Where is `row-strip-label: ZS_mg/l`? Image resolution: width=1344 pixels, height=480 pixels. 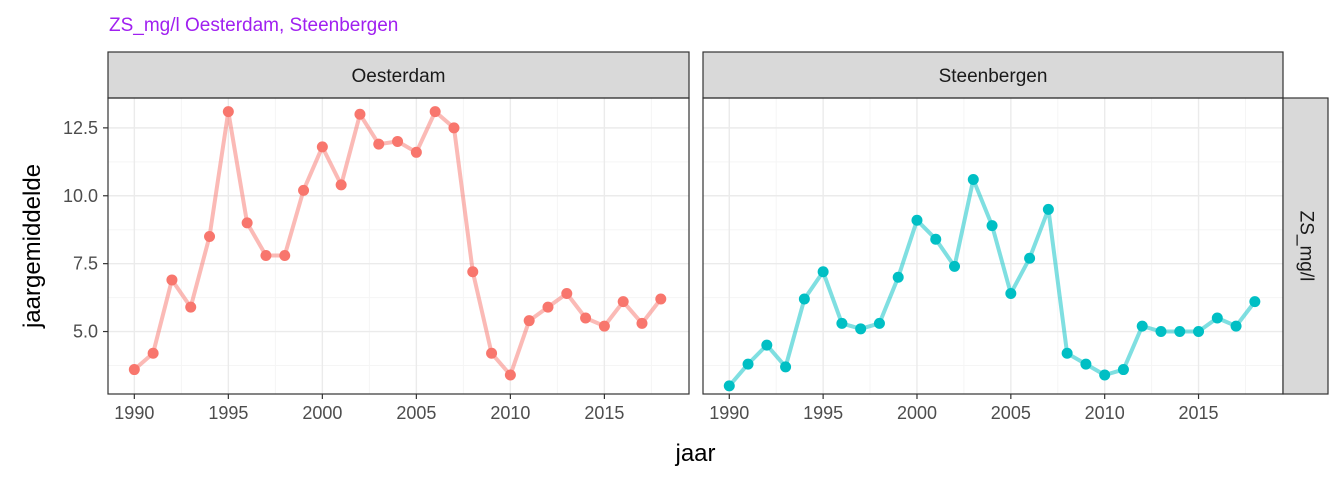
row-strip-label: ZS_mg/l is located at coordinates (1305, 246).